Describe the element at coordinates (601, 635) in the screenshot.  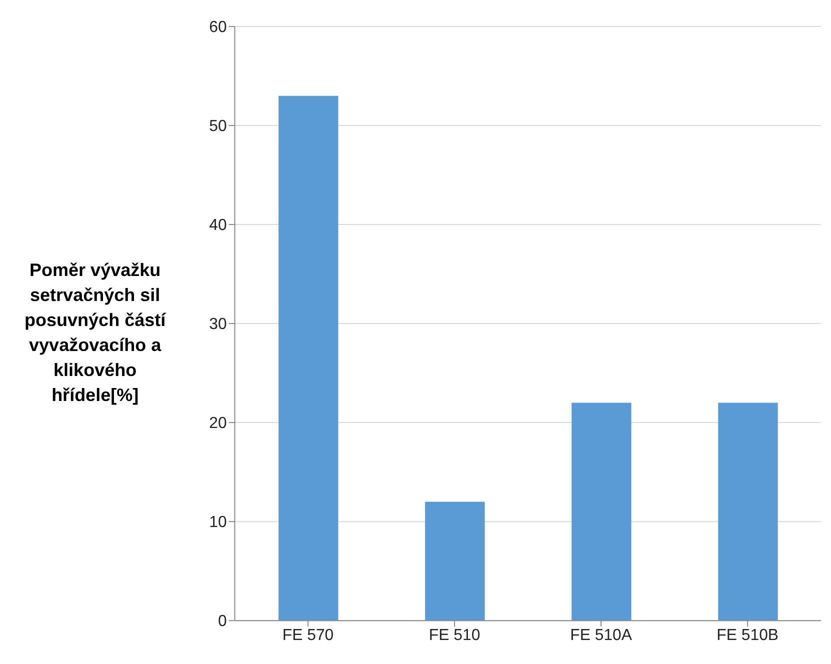
I see `x-tick-label: FE 510A` at that location.